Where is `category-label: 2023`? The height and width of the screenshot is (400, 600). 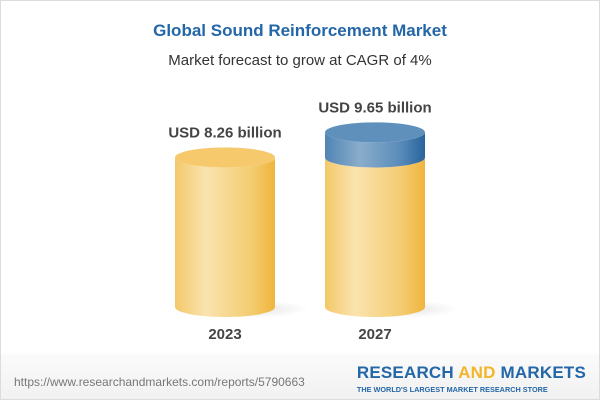
category-label: 2023 is located at coordinates (224, 334).